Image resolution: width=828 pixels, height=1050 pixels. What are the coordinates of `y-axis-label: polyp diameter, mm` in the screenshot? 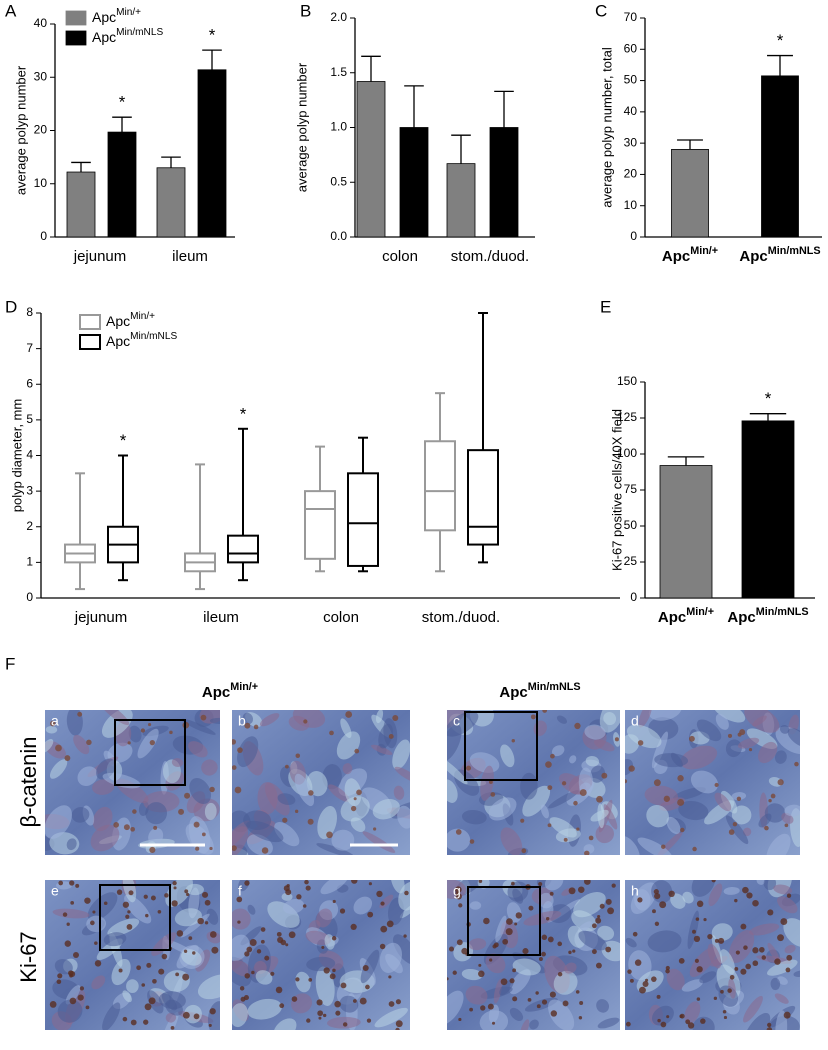 It's located at (16, 455).